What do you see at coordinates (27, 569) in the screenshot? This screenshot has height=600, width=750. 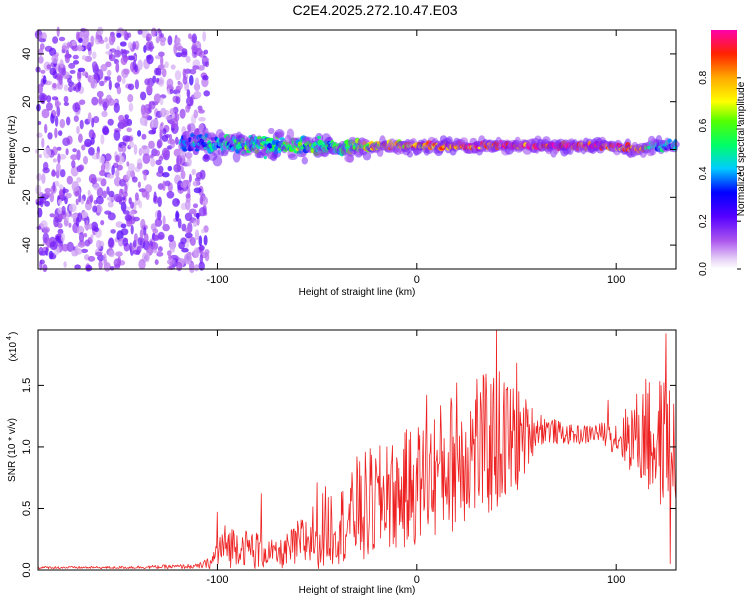 I see `snr-y-tick-label: 0.0` at bounding box center [27, 569].